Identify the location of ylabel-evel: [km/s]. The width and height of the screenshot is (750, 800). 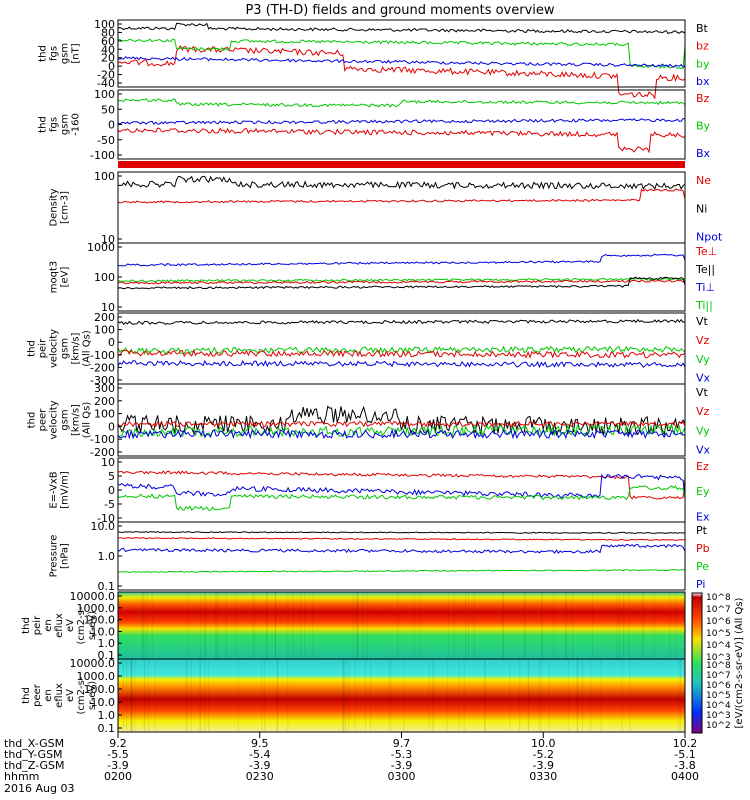
(76, 420).